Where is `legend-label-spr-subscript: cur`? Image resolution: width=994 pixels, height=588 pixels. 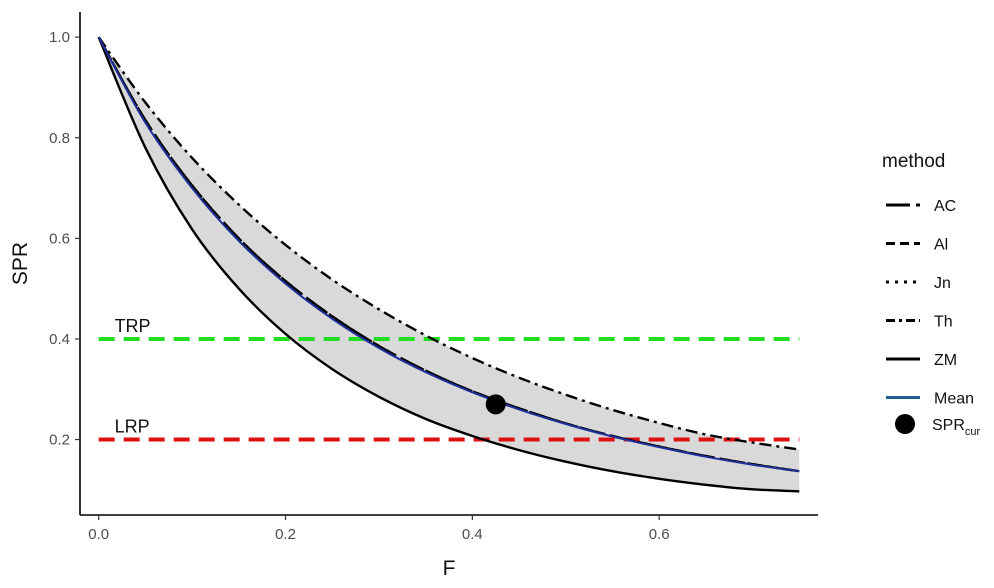 legend-label-spr-subscript: cur is located at coordinates (973, 432).